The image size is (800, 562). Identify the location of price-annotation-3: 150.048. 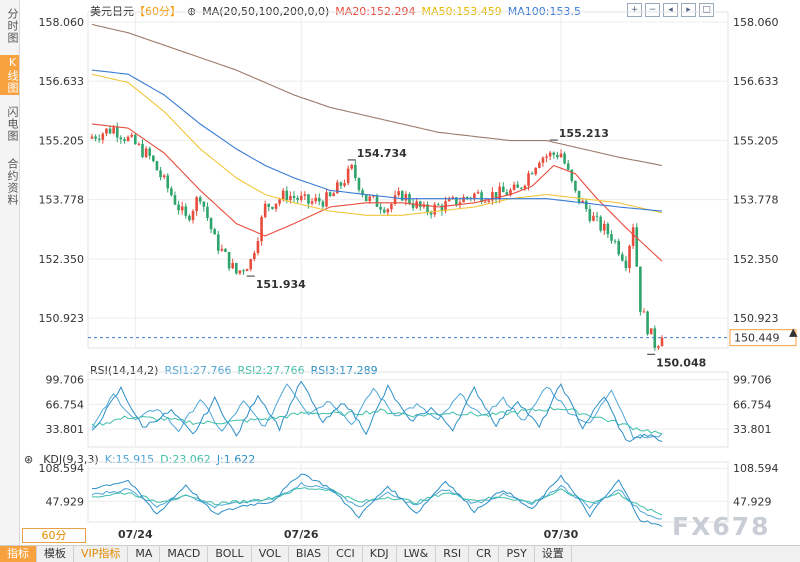
(681, 362).